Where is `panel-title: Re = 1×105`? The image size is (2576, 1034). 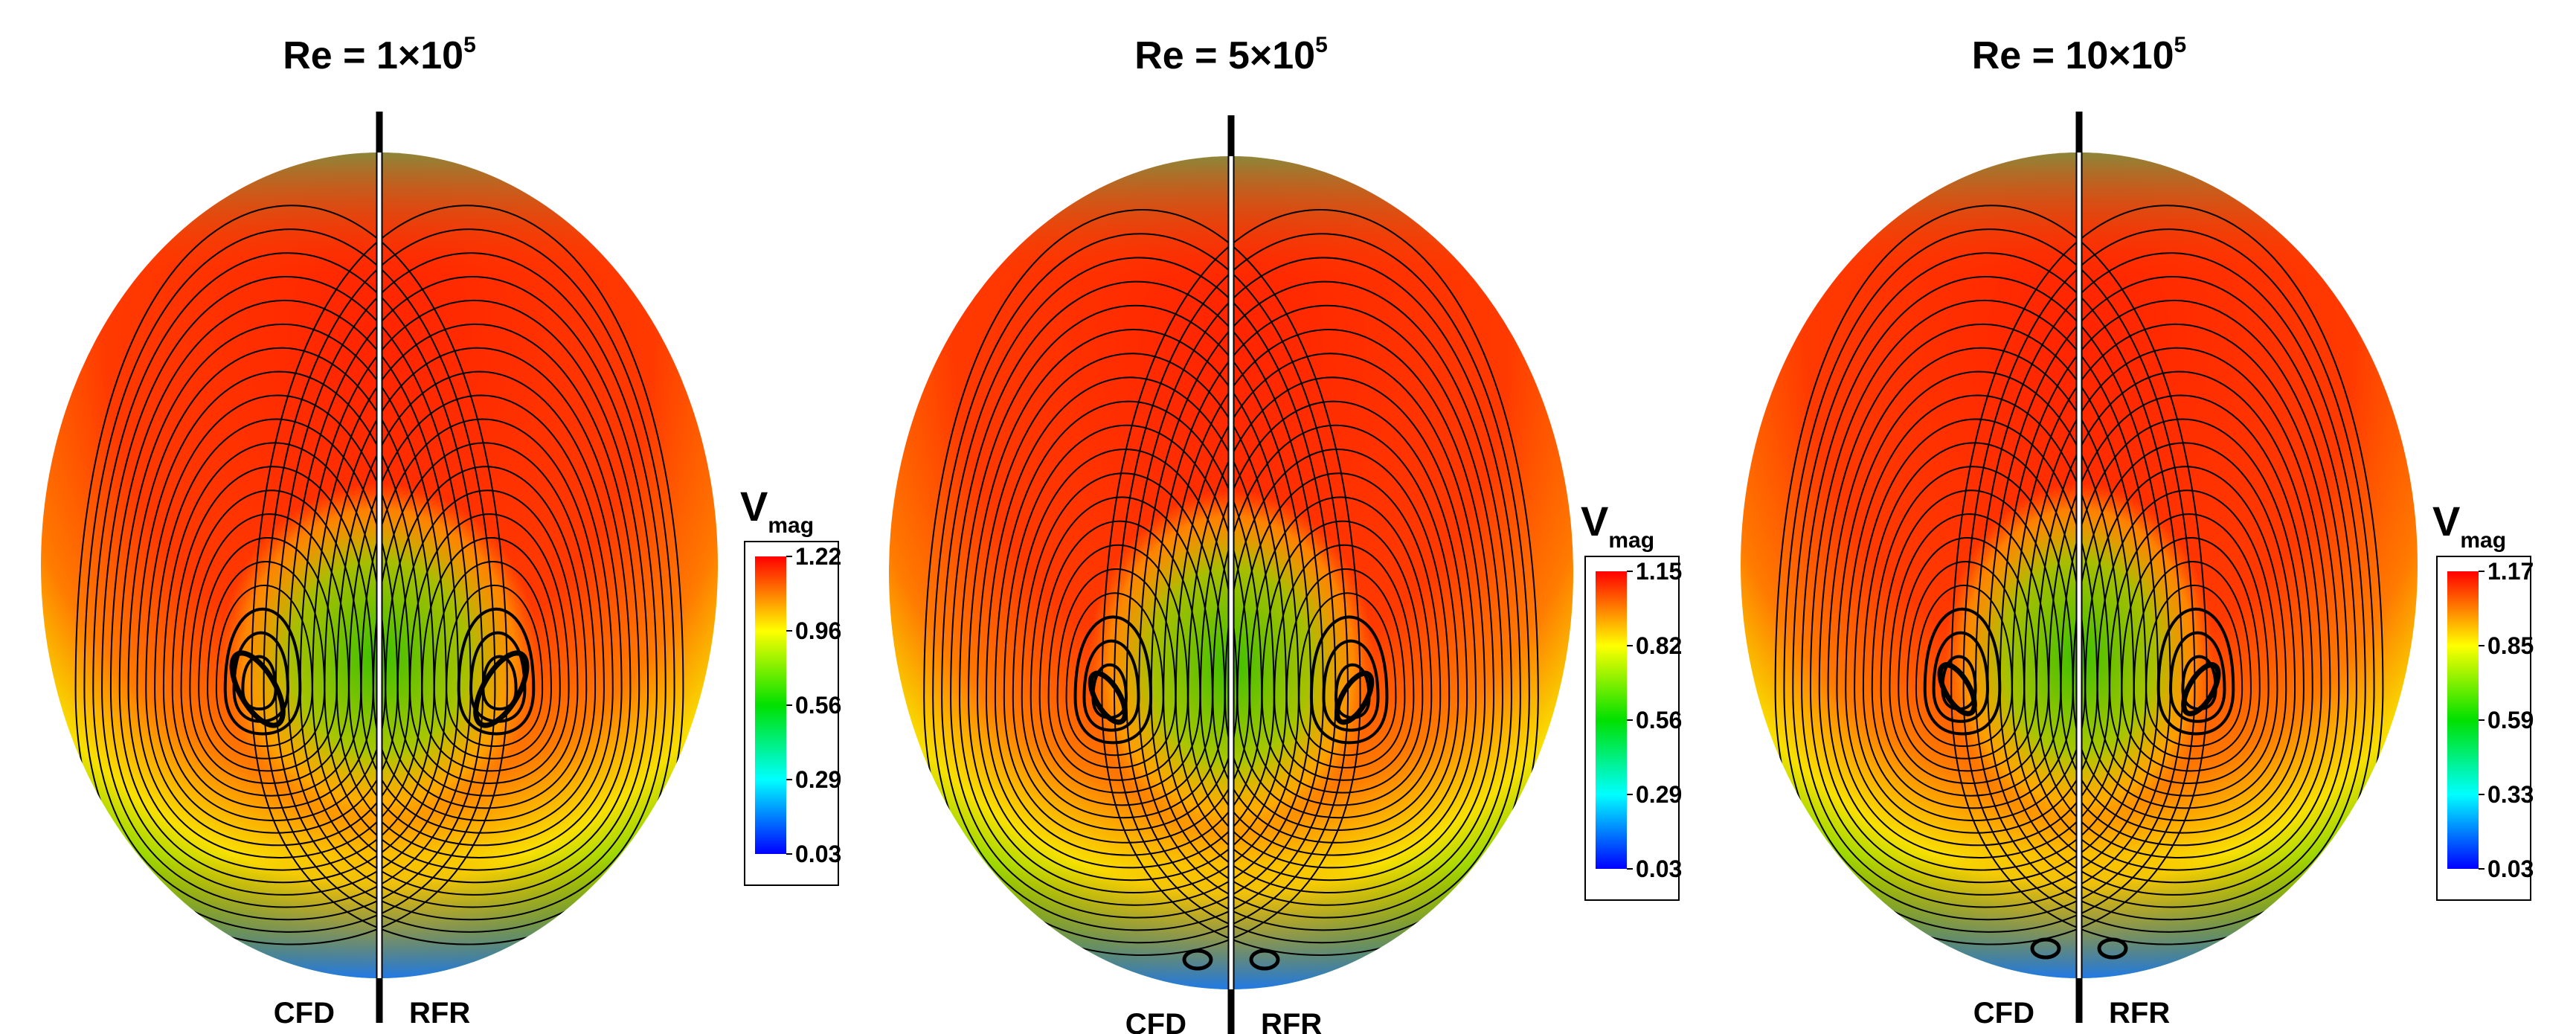
panel-title: Re = 1×105 is located at coordinates (379, 55).